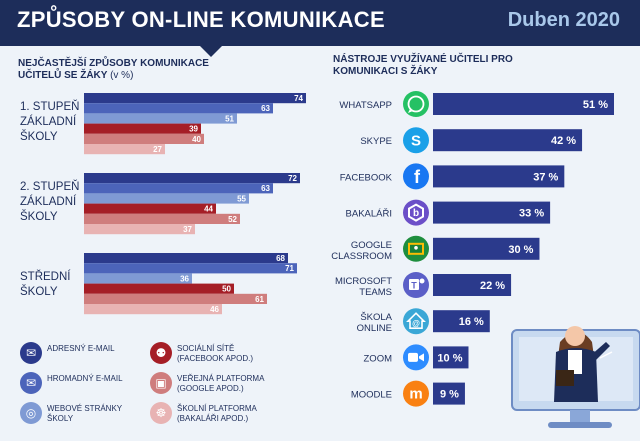 Image resolution: width=640 pixels, height=441 pixels. I want to click on tool-value-label: 9 %, so click(449, 395).